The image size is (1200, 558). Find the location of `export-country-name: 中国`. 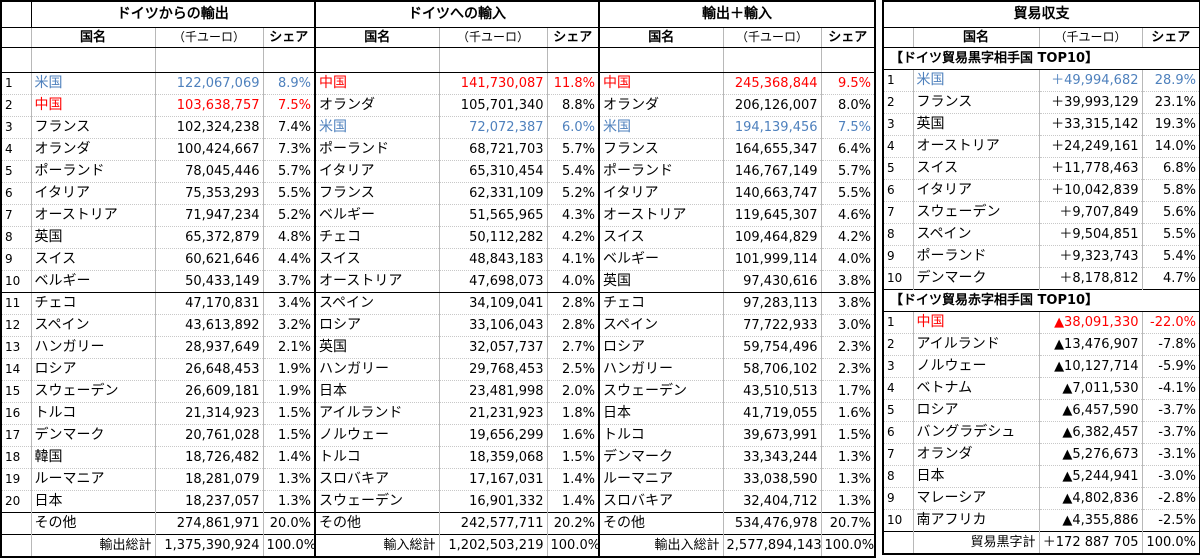

export-country-name: 中国 is located at coordinates (93, 105).